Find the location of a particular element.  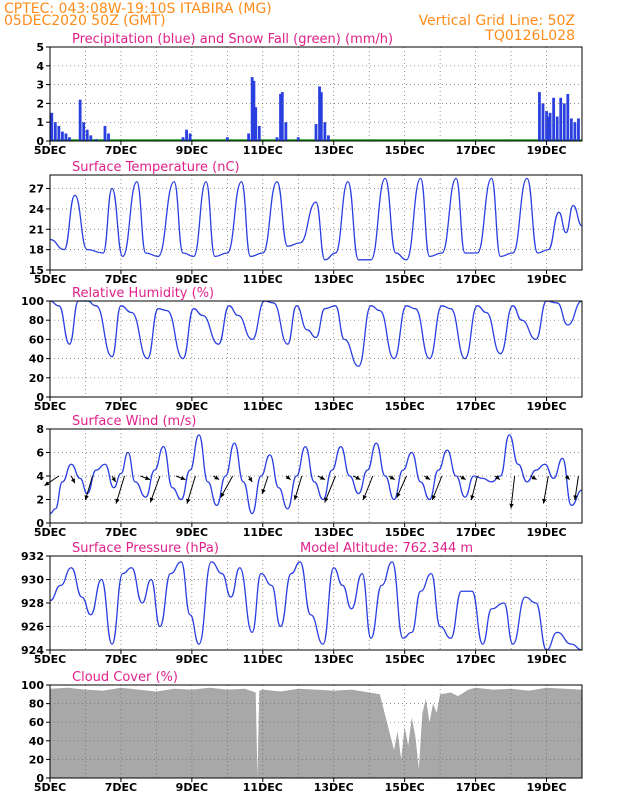

y-tick-label: 928 is located at coordinates (32, 603).